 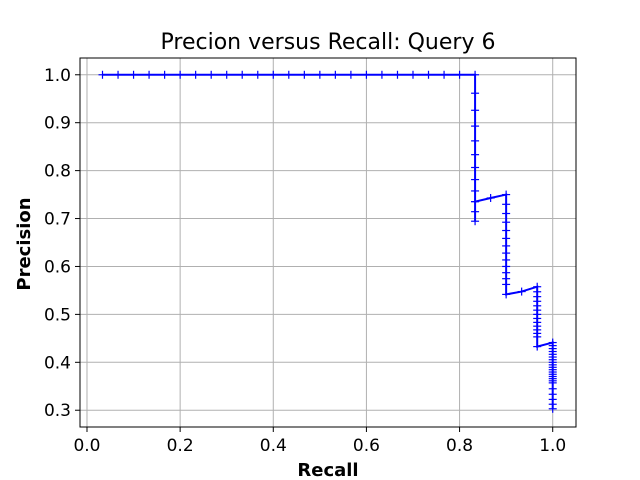 What do you see at coordinates (366, 446) in the screenshot?
I see `x-tick-label: 0.6` at bounding box center [366, 446].